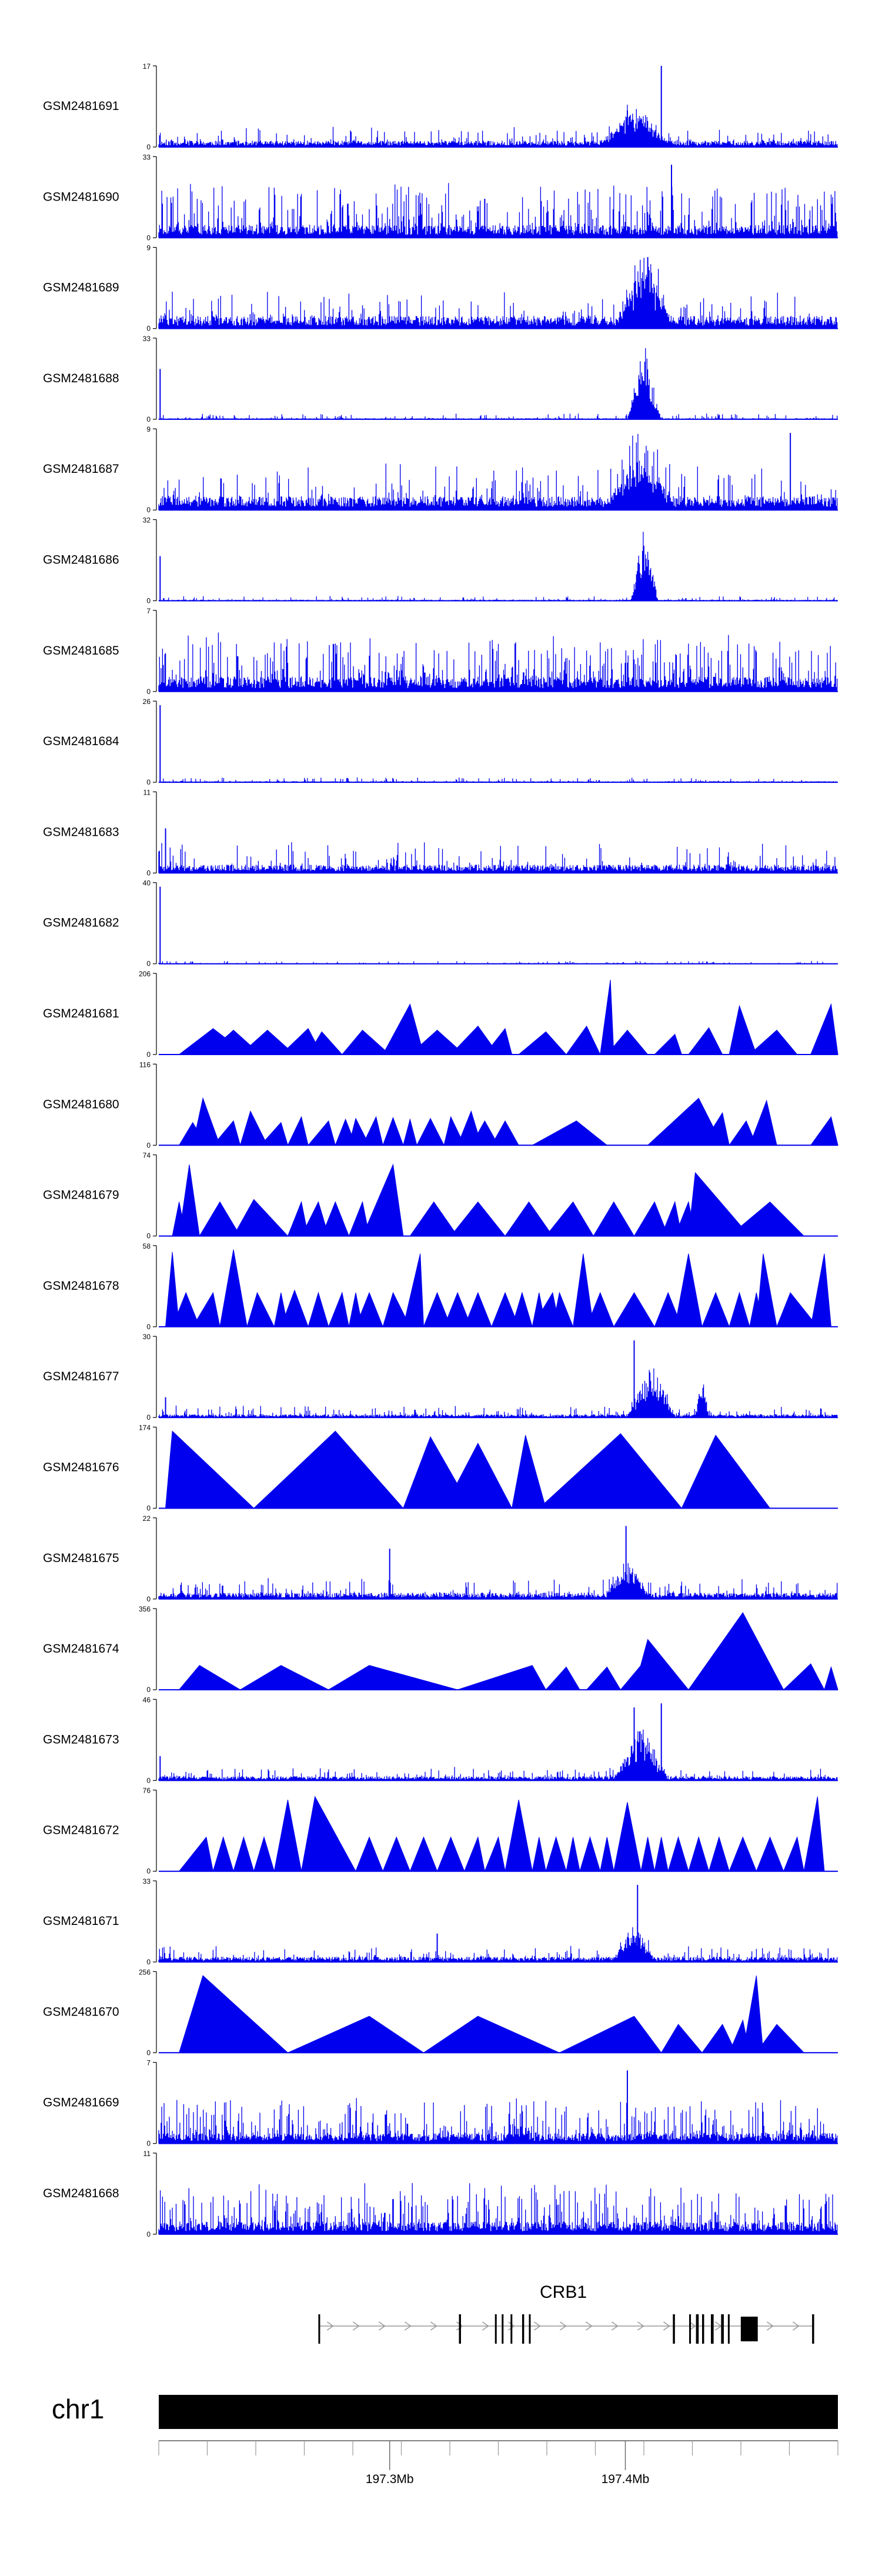 The width and height of the screenshot is (882, 2576). What do you see at coordinates (81, 1830) in the screenshot?
I see `track-label: GSM2481672` at bounding box center [81, 1830].